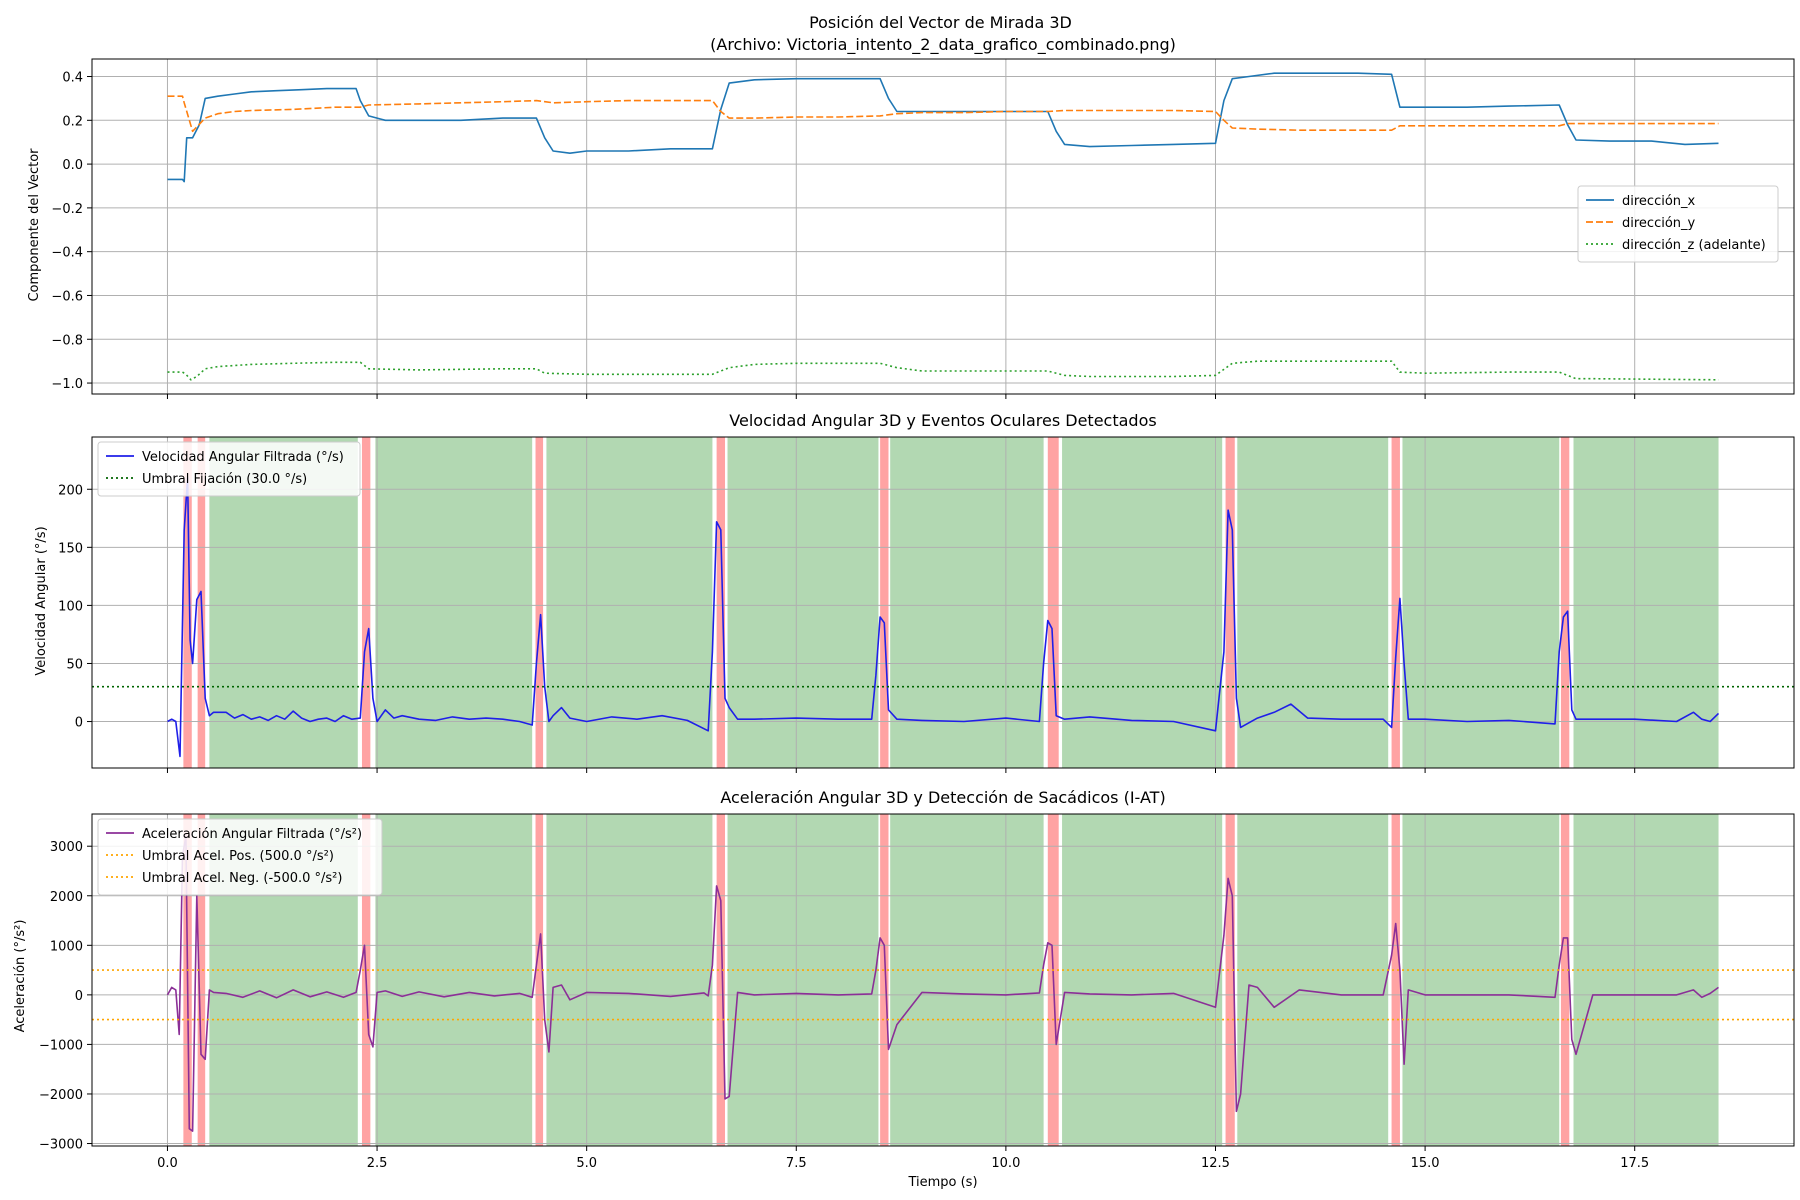 Image resolution: width=1800 pixels, height=1200 pixels. I want to click on x-tick-label: 12.5, so click(1215, 1163).